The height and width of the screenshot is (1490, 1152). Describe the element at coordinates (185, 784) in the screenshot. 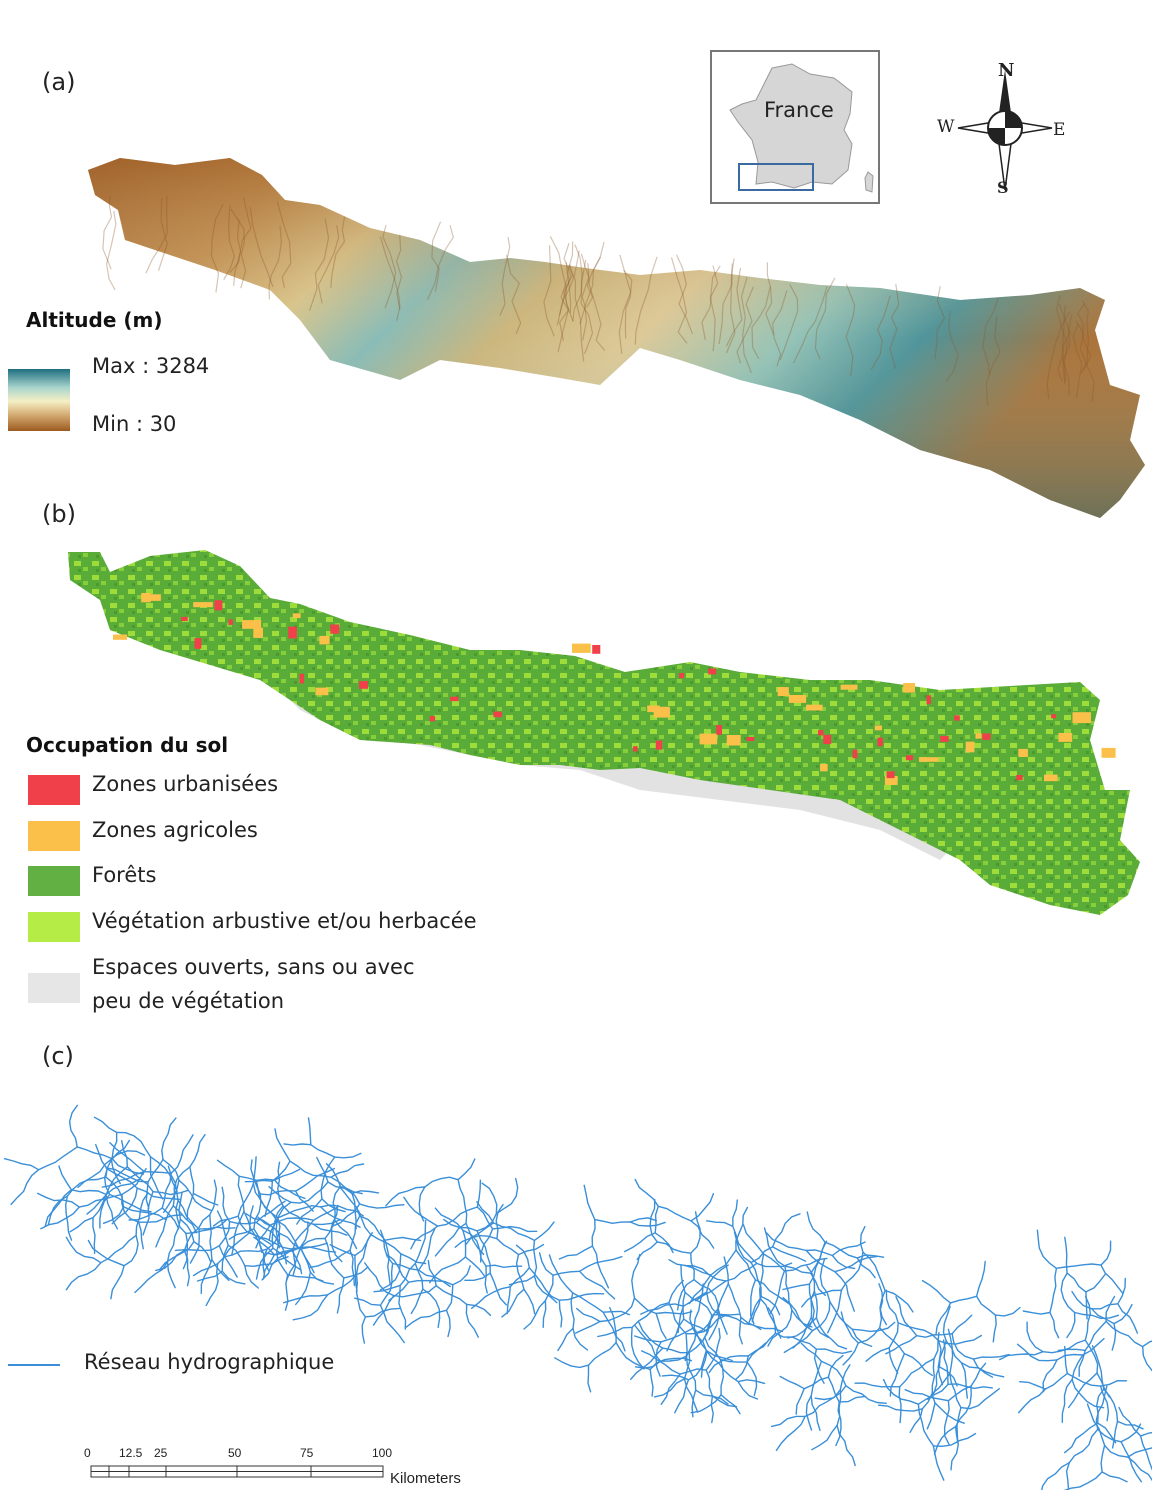

I see `landcover-legend-label: Zones urbanisées` at that location.